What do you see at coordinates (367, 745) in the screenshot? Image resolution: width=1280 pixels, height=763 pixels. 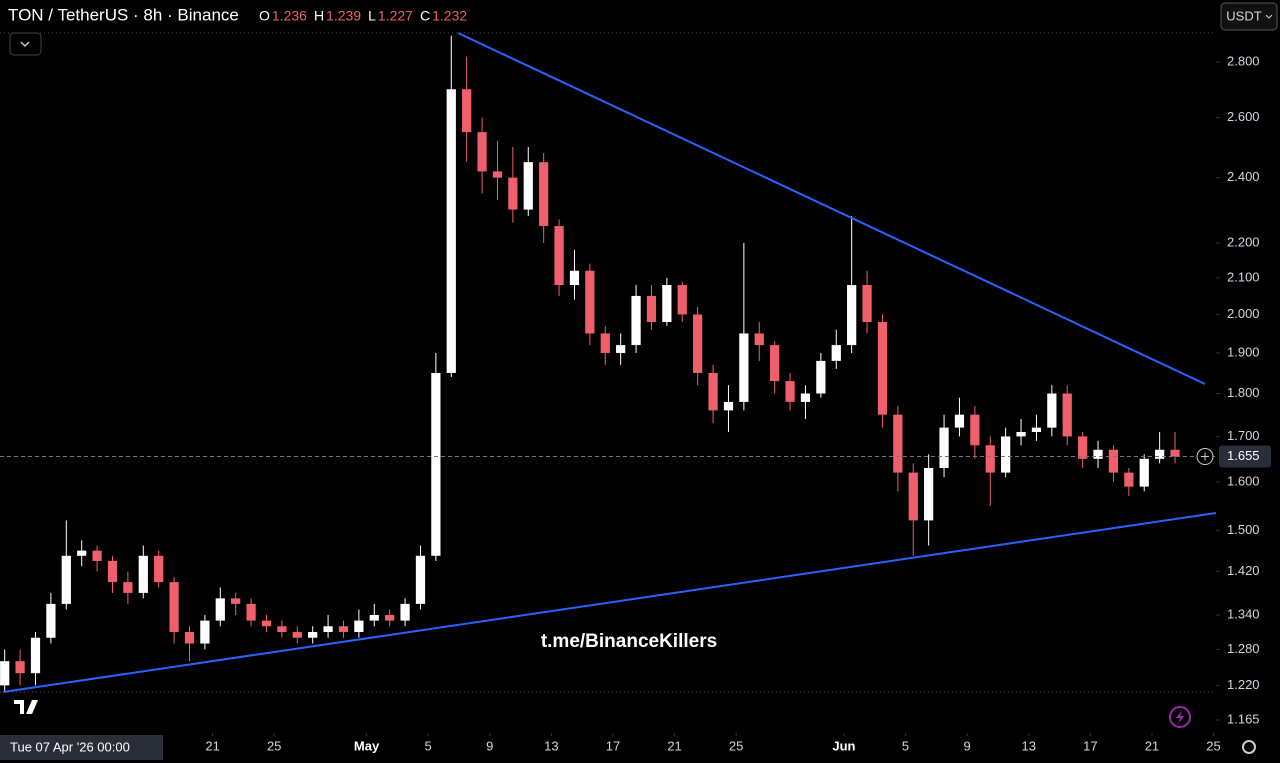 I see `x-tick-label: May` at bounding box center [367, 745].